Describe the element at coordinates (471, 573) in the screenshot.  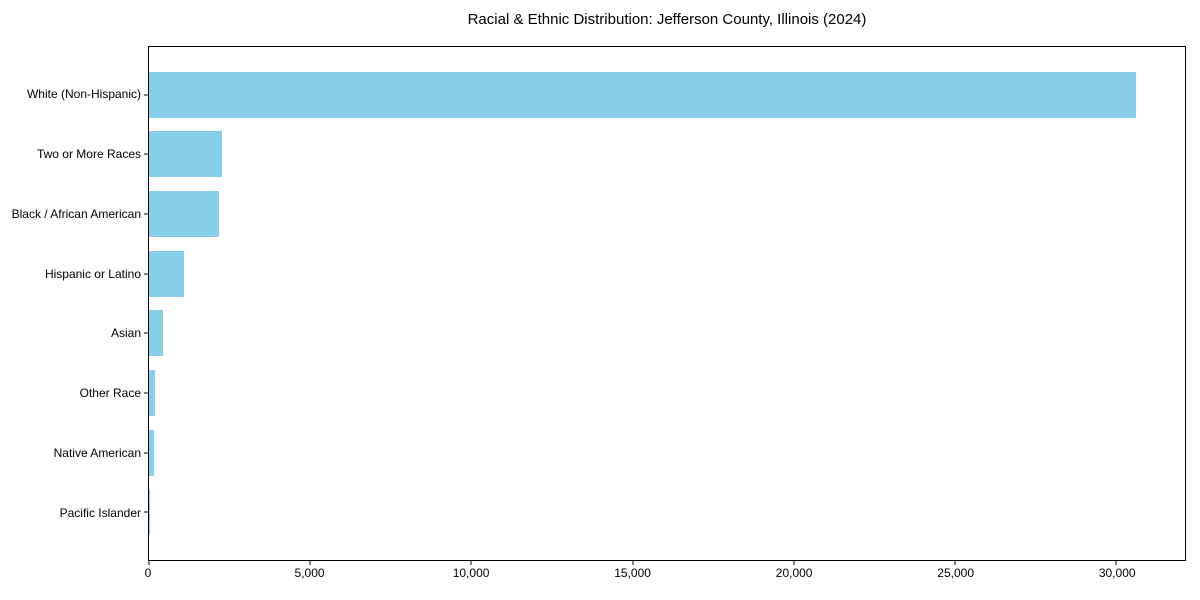
I see `x-ticklabel-10-000: 10,000` at that location.